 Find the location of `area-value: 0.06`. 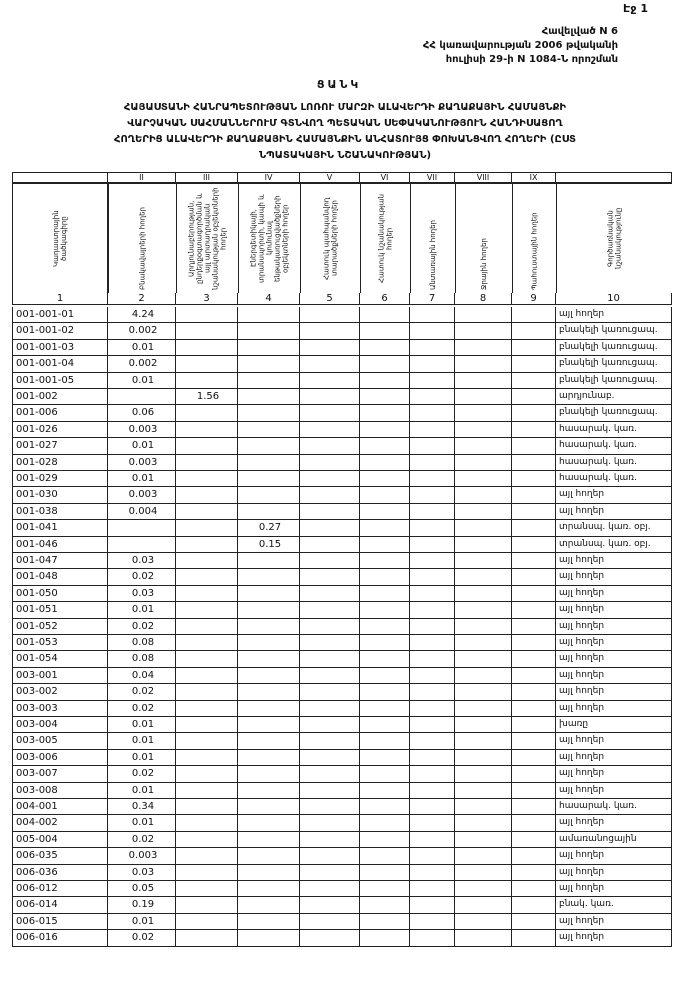

area-value: 0.06 is located at coordinates (142, 413).